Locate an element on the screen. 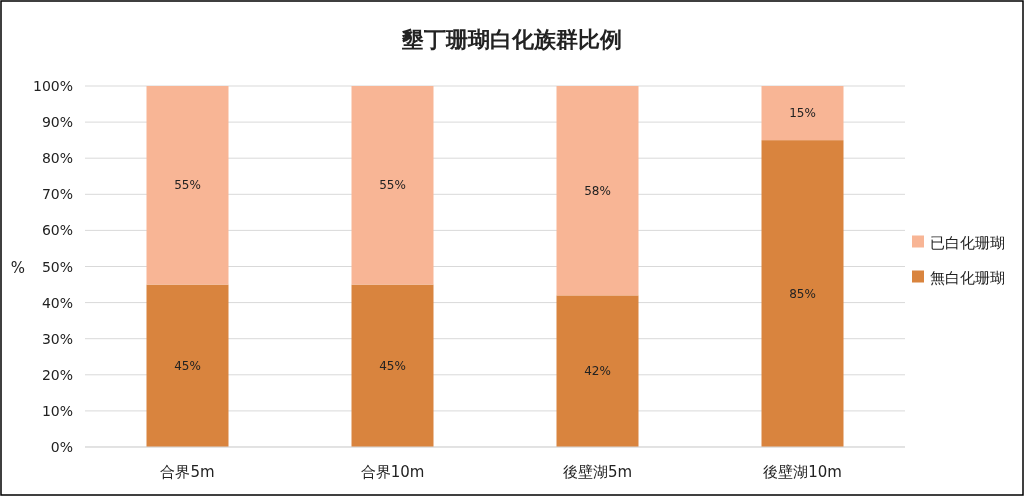 This screenshot has width=1024, height=496. data-label: 42% is located at coordinates (597, 371).